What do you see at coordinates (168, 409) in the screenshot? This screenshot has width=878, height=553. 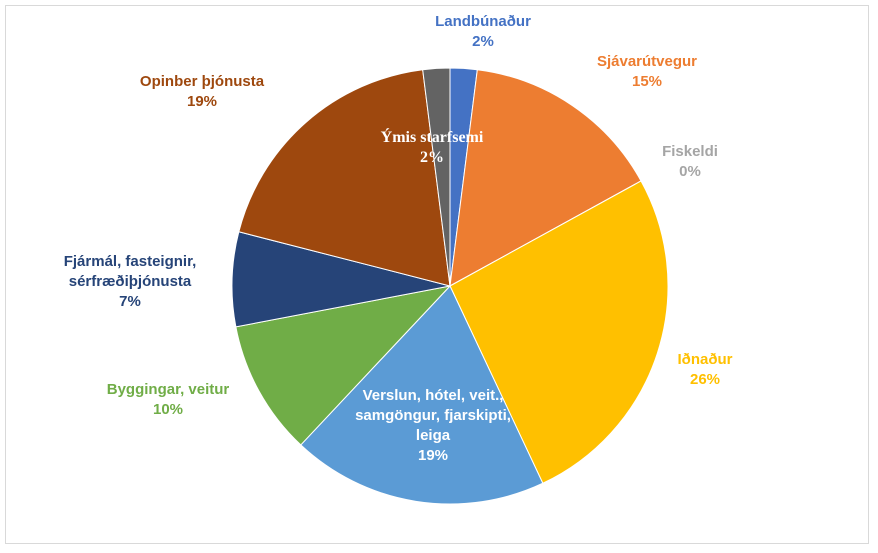 I see `value-label: 10%` at bounding box center [168, 409].